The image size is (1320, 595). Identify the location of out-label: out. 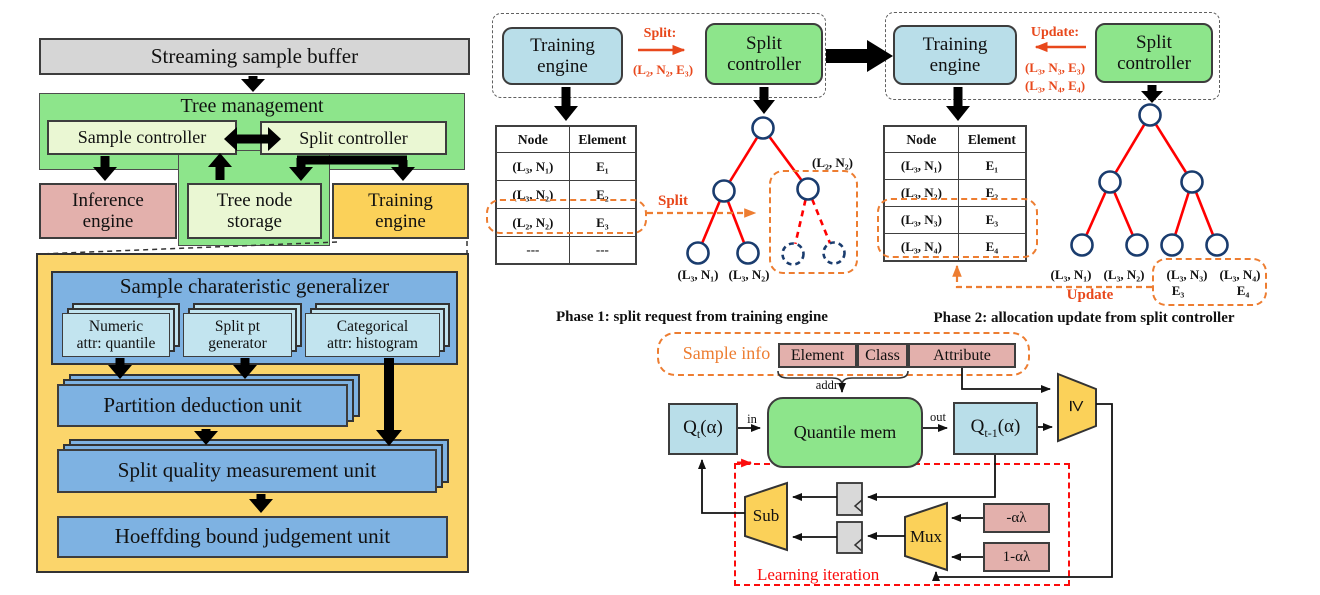
(938, 417).